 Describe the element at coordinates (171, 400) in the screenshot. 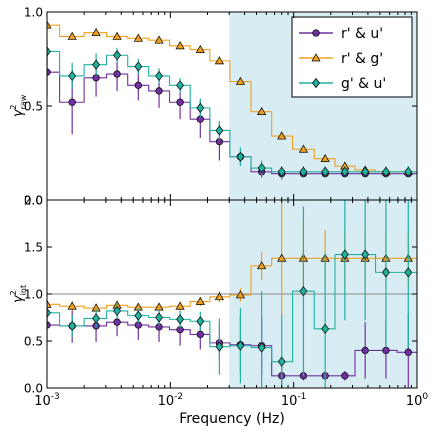

I see `x-tick-label: 10⁻²` at that location.